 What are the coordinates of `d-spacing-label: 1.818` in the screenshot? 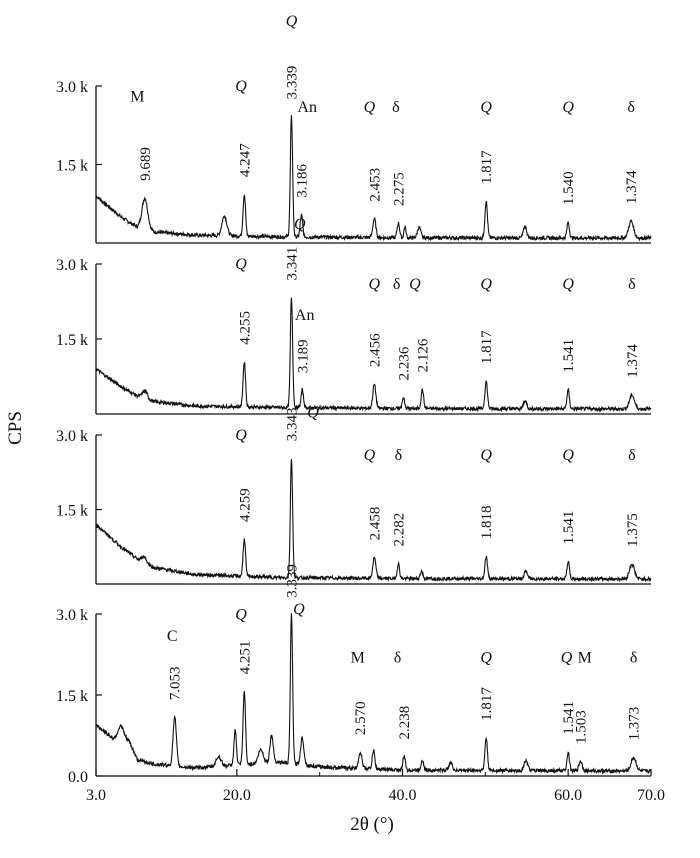 It's located at (487, 523).